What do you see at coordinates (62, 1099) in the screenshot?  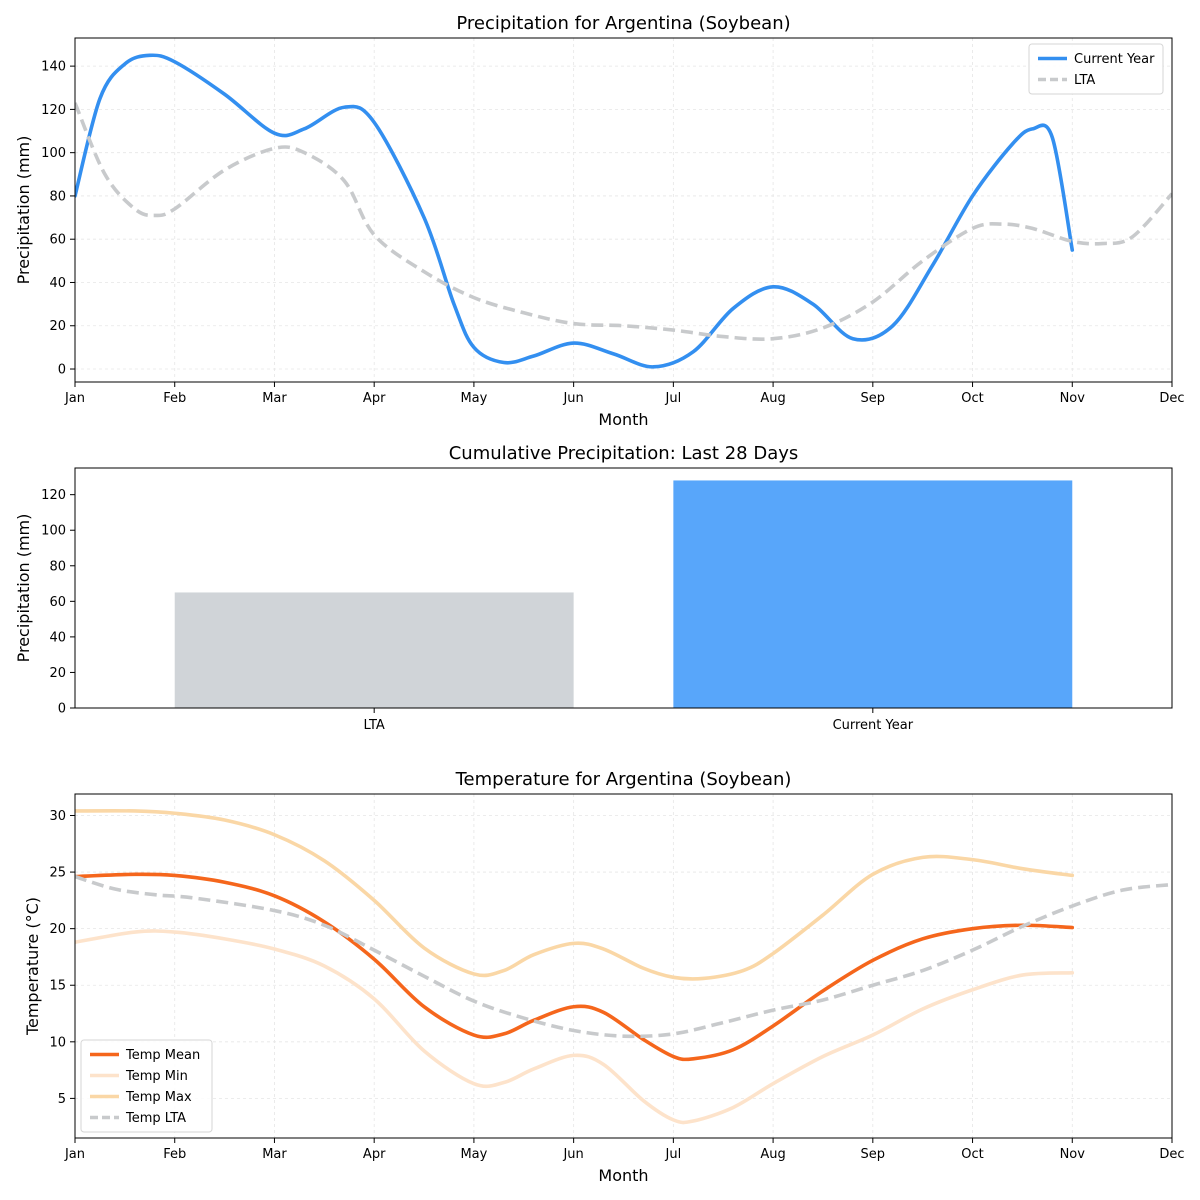 I see `y-tick-label: 5` at bounding box center [62, 1099].